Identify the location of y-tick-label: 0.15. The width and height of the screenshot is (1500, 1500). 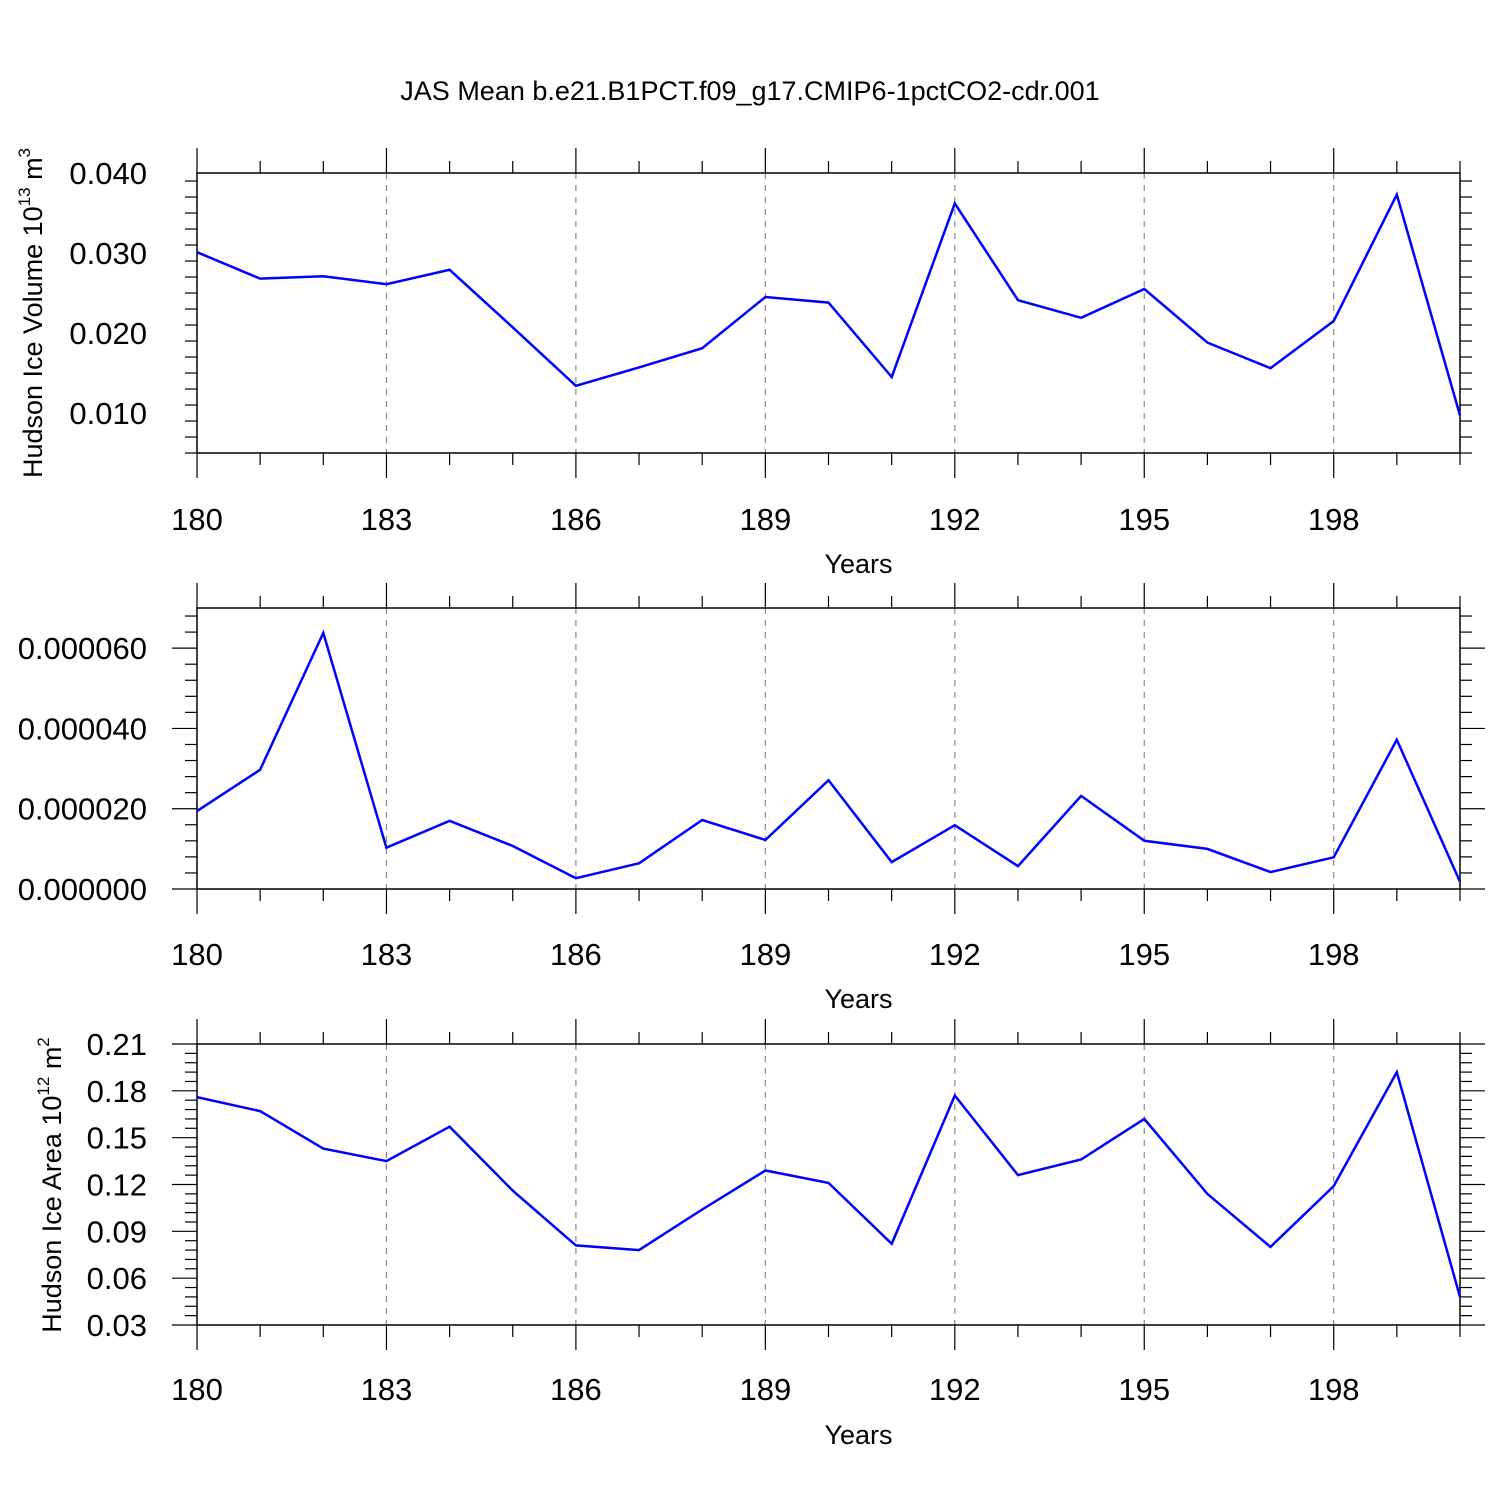
(117, 1138).